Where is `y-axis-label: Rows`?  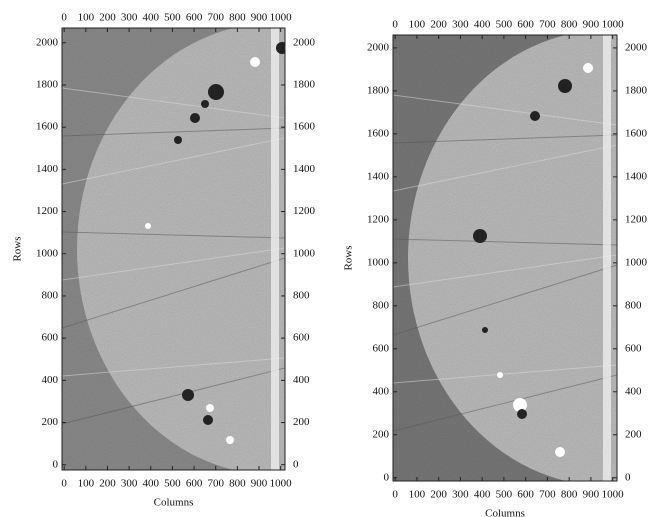
y-axis-label: Rows is located at coordinates (18, 248).